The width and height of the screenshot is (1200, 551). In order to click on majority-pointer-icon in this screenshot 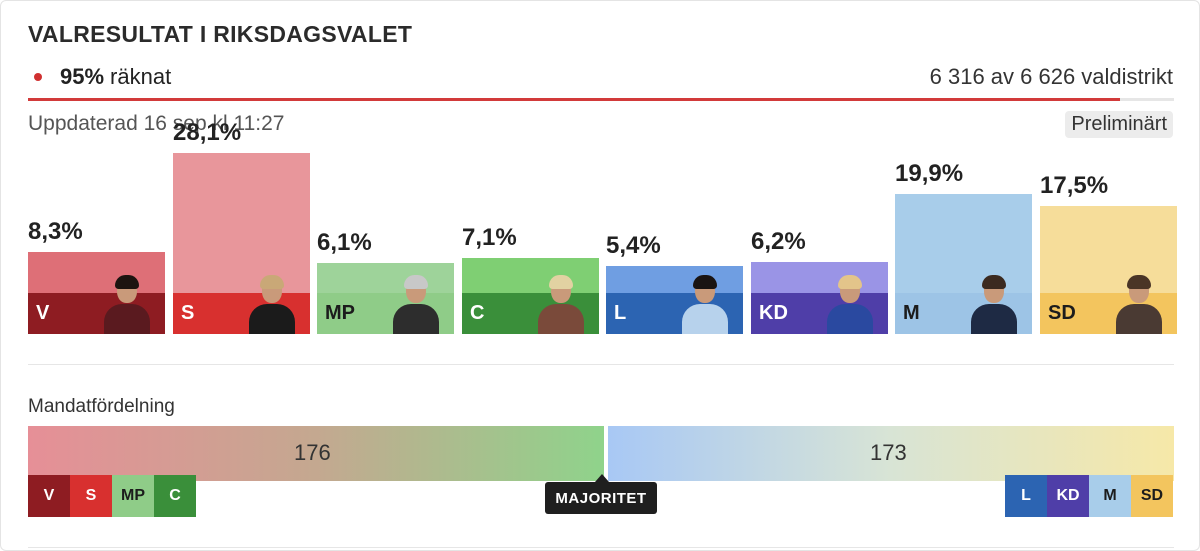, I will do `click(602, 478)`.